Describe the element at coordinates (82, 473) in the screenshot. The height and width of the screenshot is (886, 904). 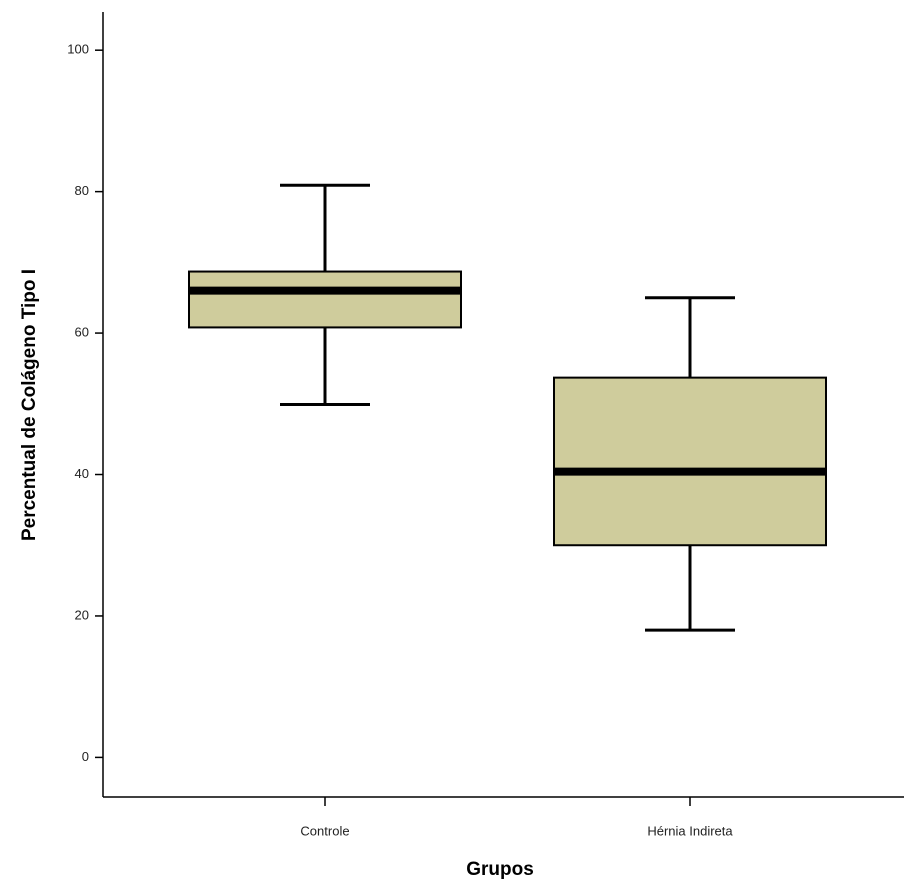
I see `y-tick-label: 40` at that location.